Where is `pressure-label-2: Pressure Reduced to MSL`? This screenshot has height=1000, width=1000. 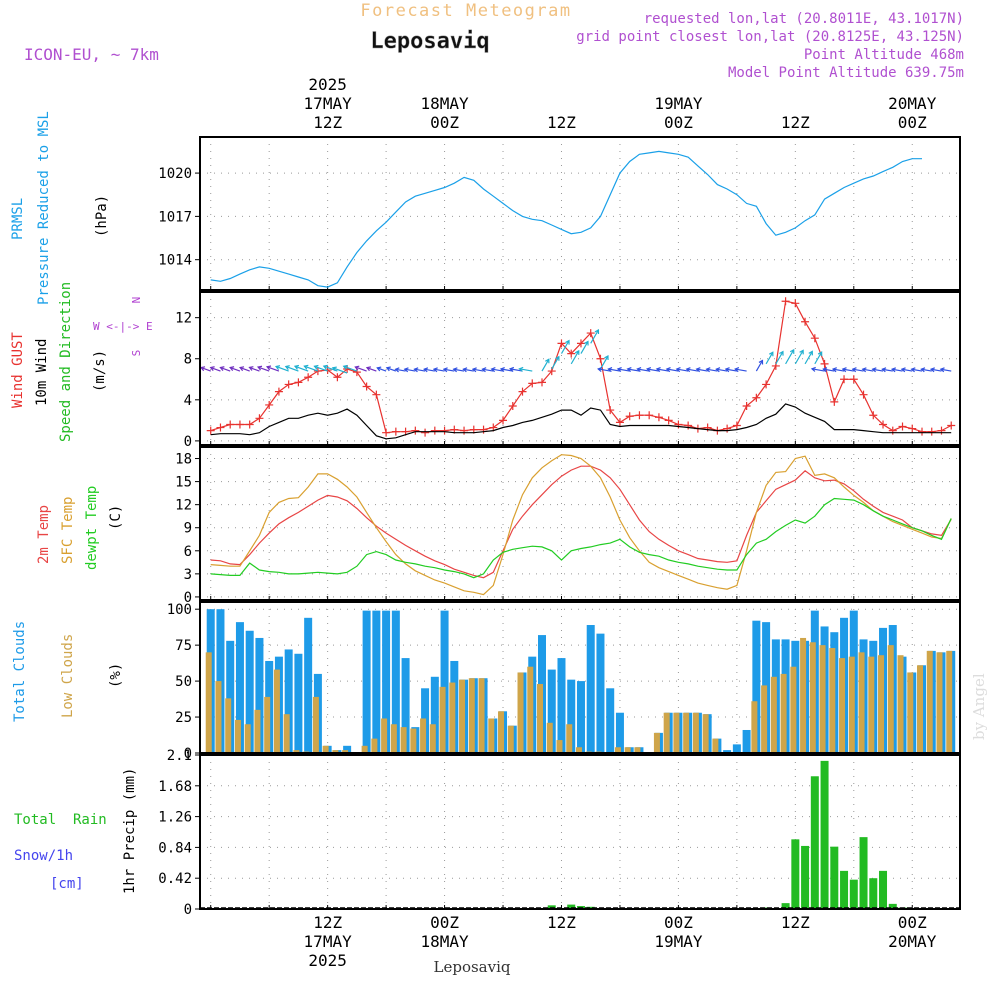 pressure-label-2: Pressure Reduced to MSL is located at coordinates (44, 208).